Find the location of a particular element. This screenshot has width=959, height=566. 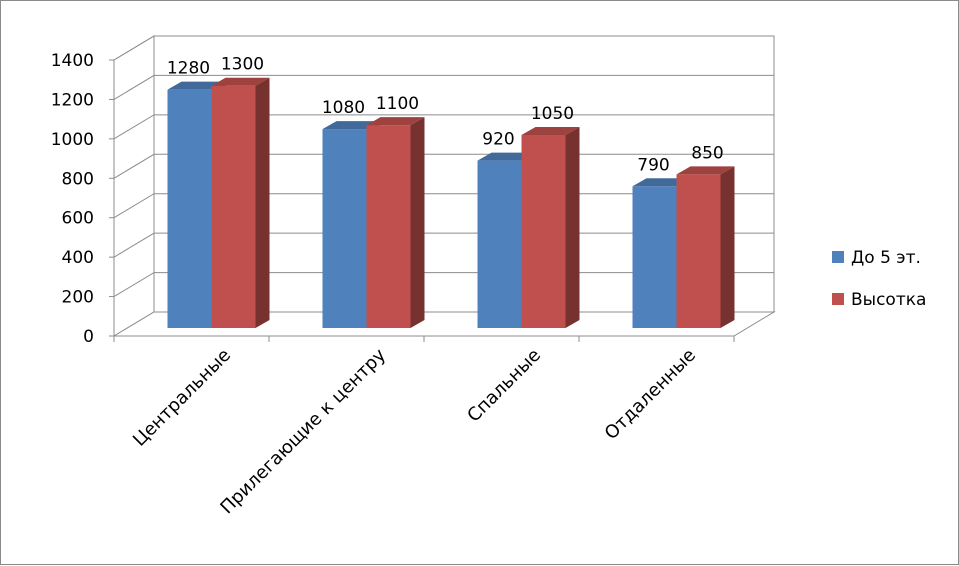

x-category-label: Прилегающие к центру is located at coordinates (303, 431).